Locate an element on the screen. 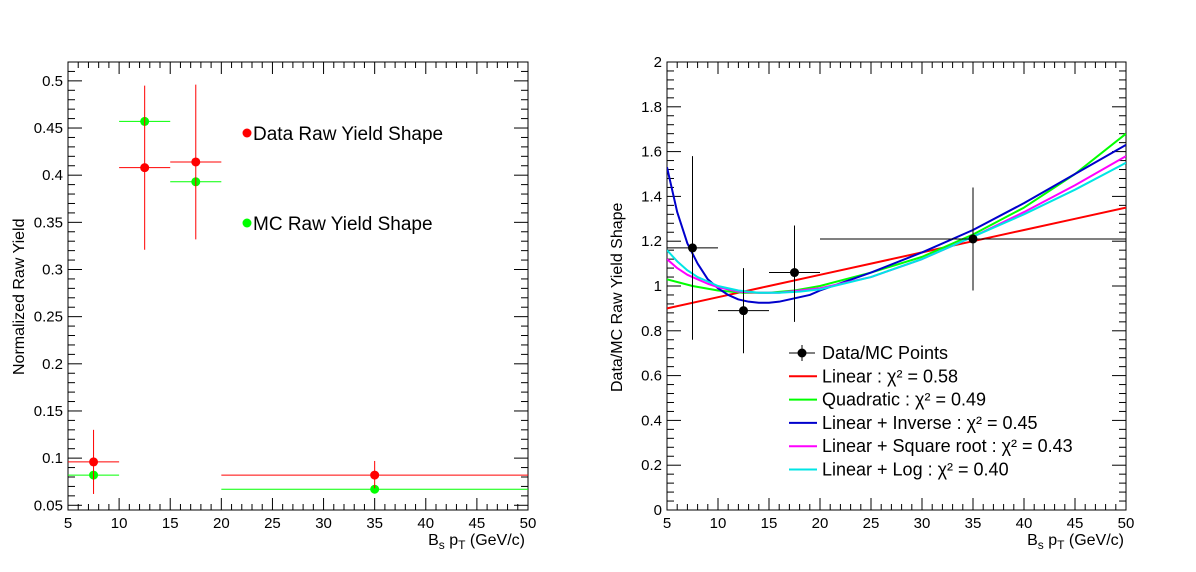 The height and width of the screenshot is (572, 1196). left-x-tick-label: 20 is located at coordinates (221, 523).